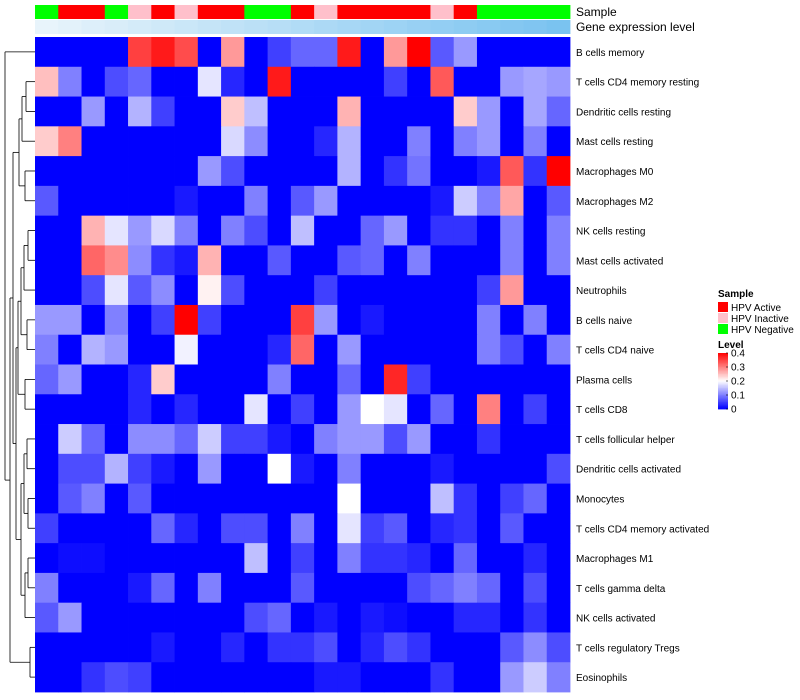 This screenshot has width=800, height=700. Describe the element at coordinates (604, 321) in the screenshot. I see `row-label: B cells naive` at that location.